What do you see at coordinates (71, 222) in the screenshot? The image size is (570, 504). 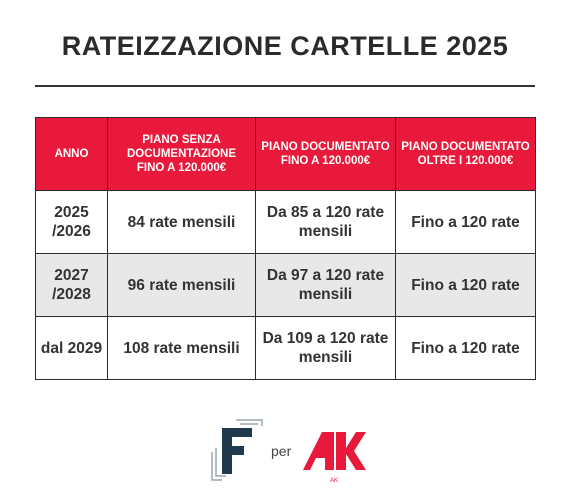 I see `year-cell: 2025 /2026` at bounding box center [71, 222].